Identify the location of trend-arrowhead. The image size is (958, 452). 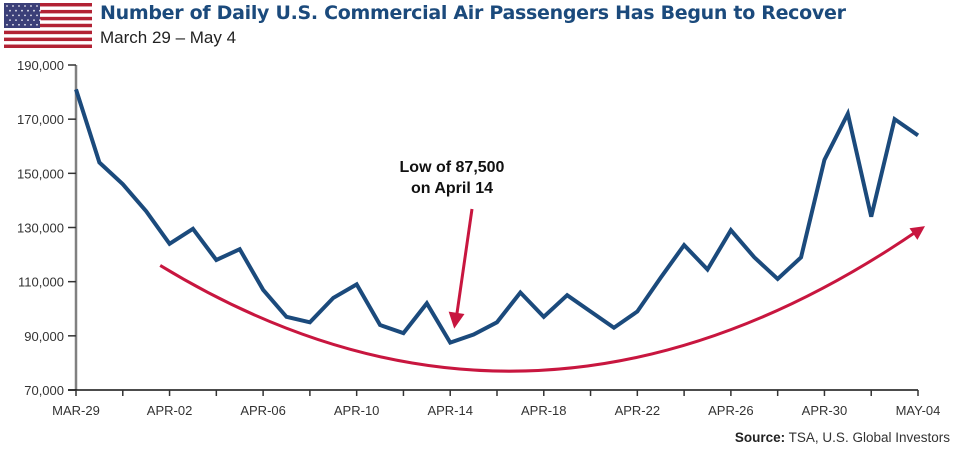
(917, 233).